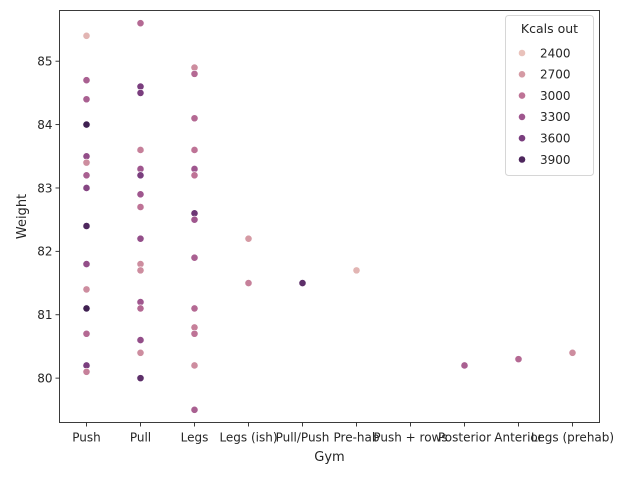  Describe the element at coordinates (555, 75) in the screenshot. I see `legend-label: 2700` at that location.